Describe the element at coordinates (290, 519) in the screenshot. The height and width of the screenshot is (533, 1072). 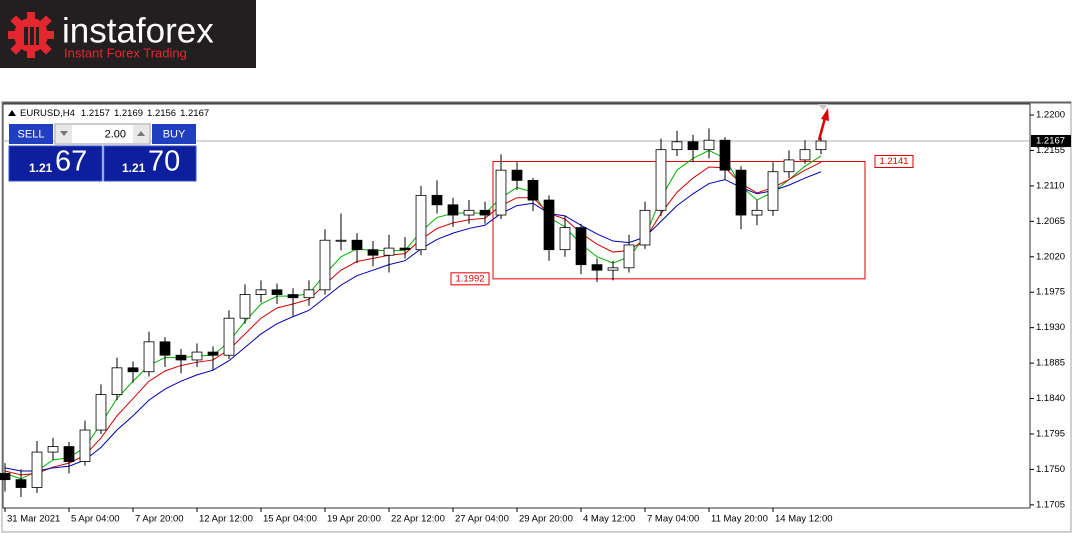
I see `x-tick-label: 15 Apr 04:00` at that location.